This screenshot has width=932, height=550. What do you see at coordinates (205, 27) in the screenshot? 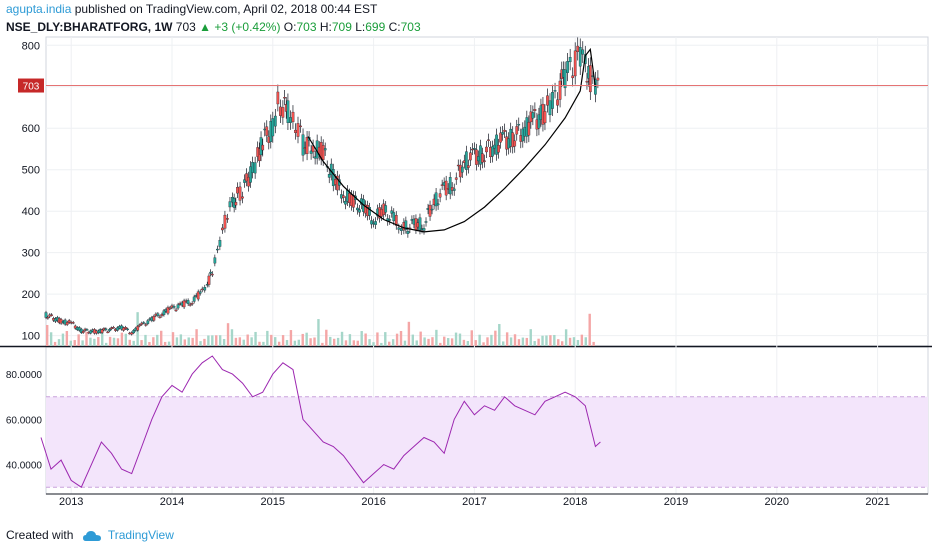
I see `up-triangle-icon: ▲` at bounding box center [205, 27].